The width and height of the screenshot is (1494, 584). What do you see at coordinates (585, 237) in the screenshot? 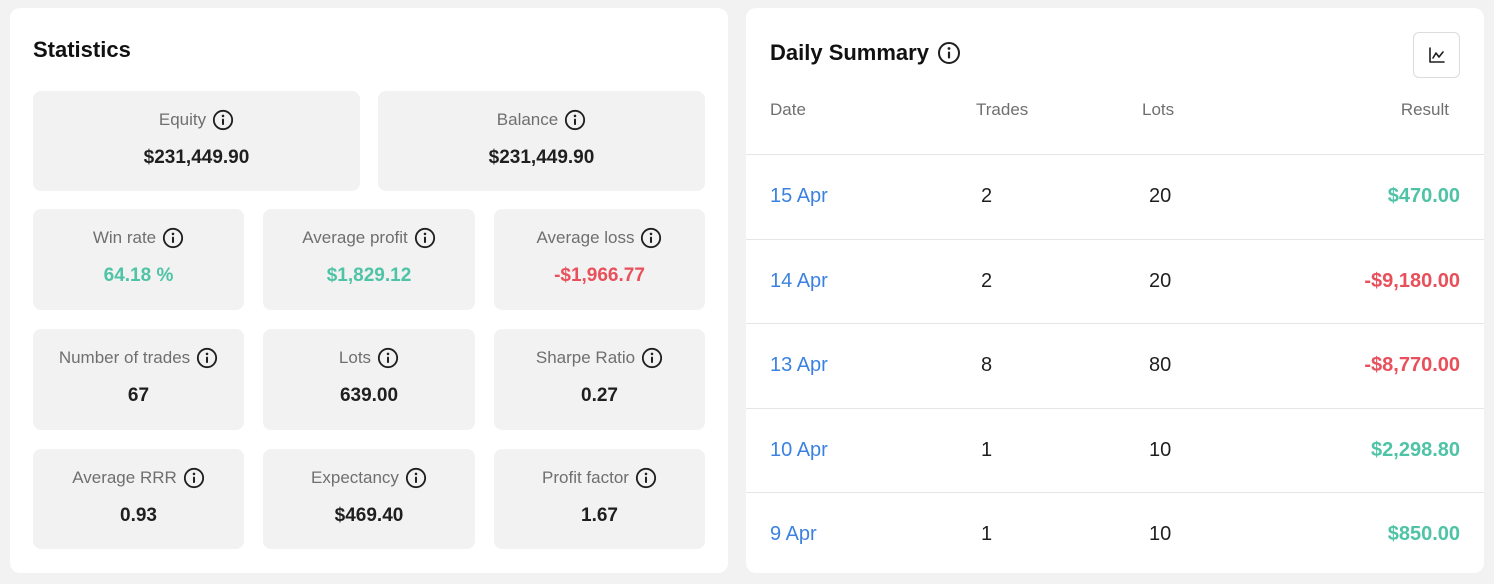
I see `stat-label-text: Average loss` at bounding box center [585, 237].